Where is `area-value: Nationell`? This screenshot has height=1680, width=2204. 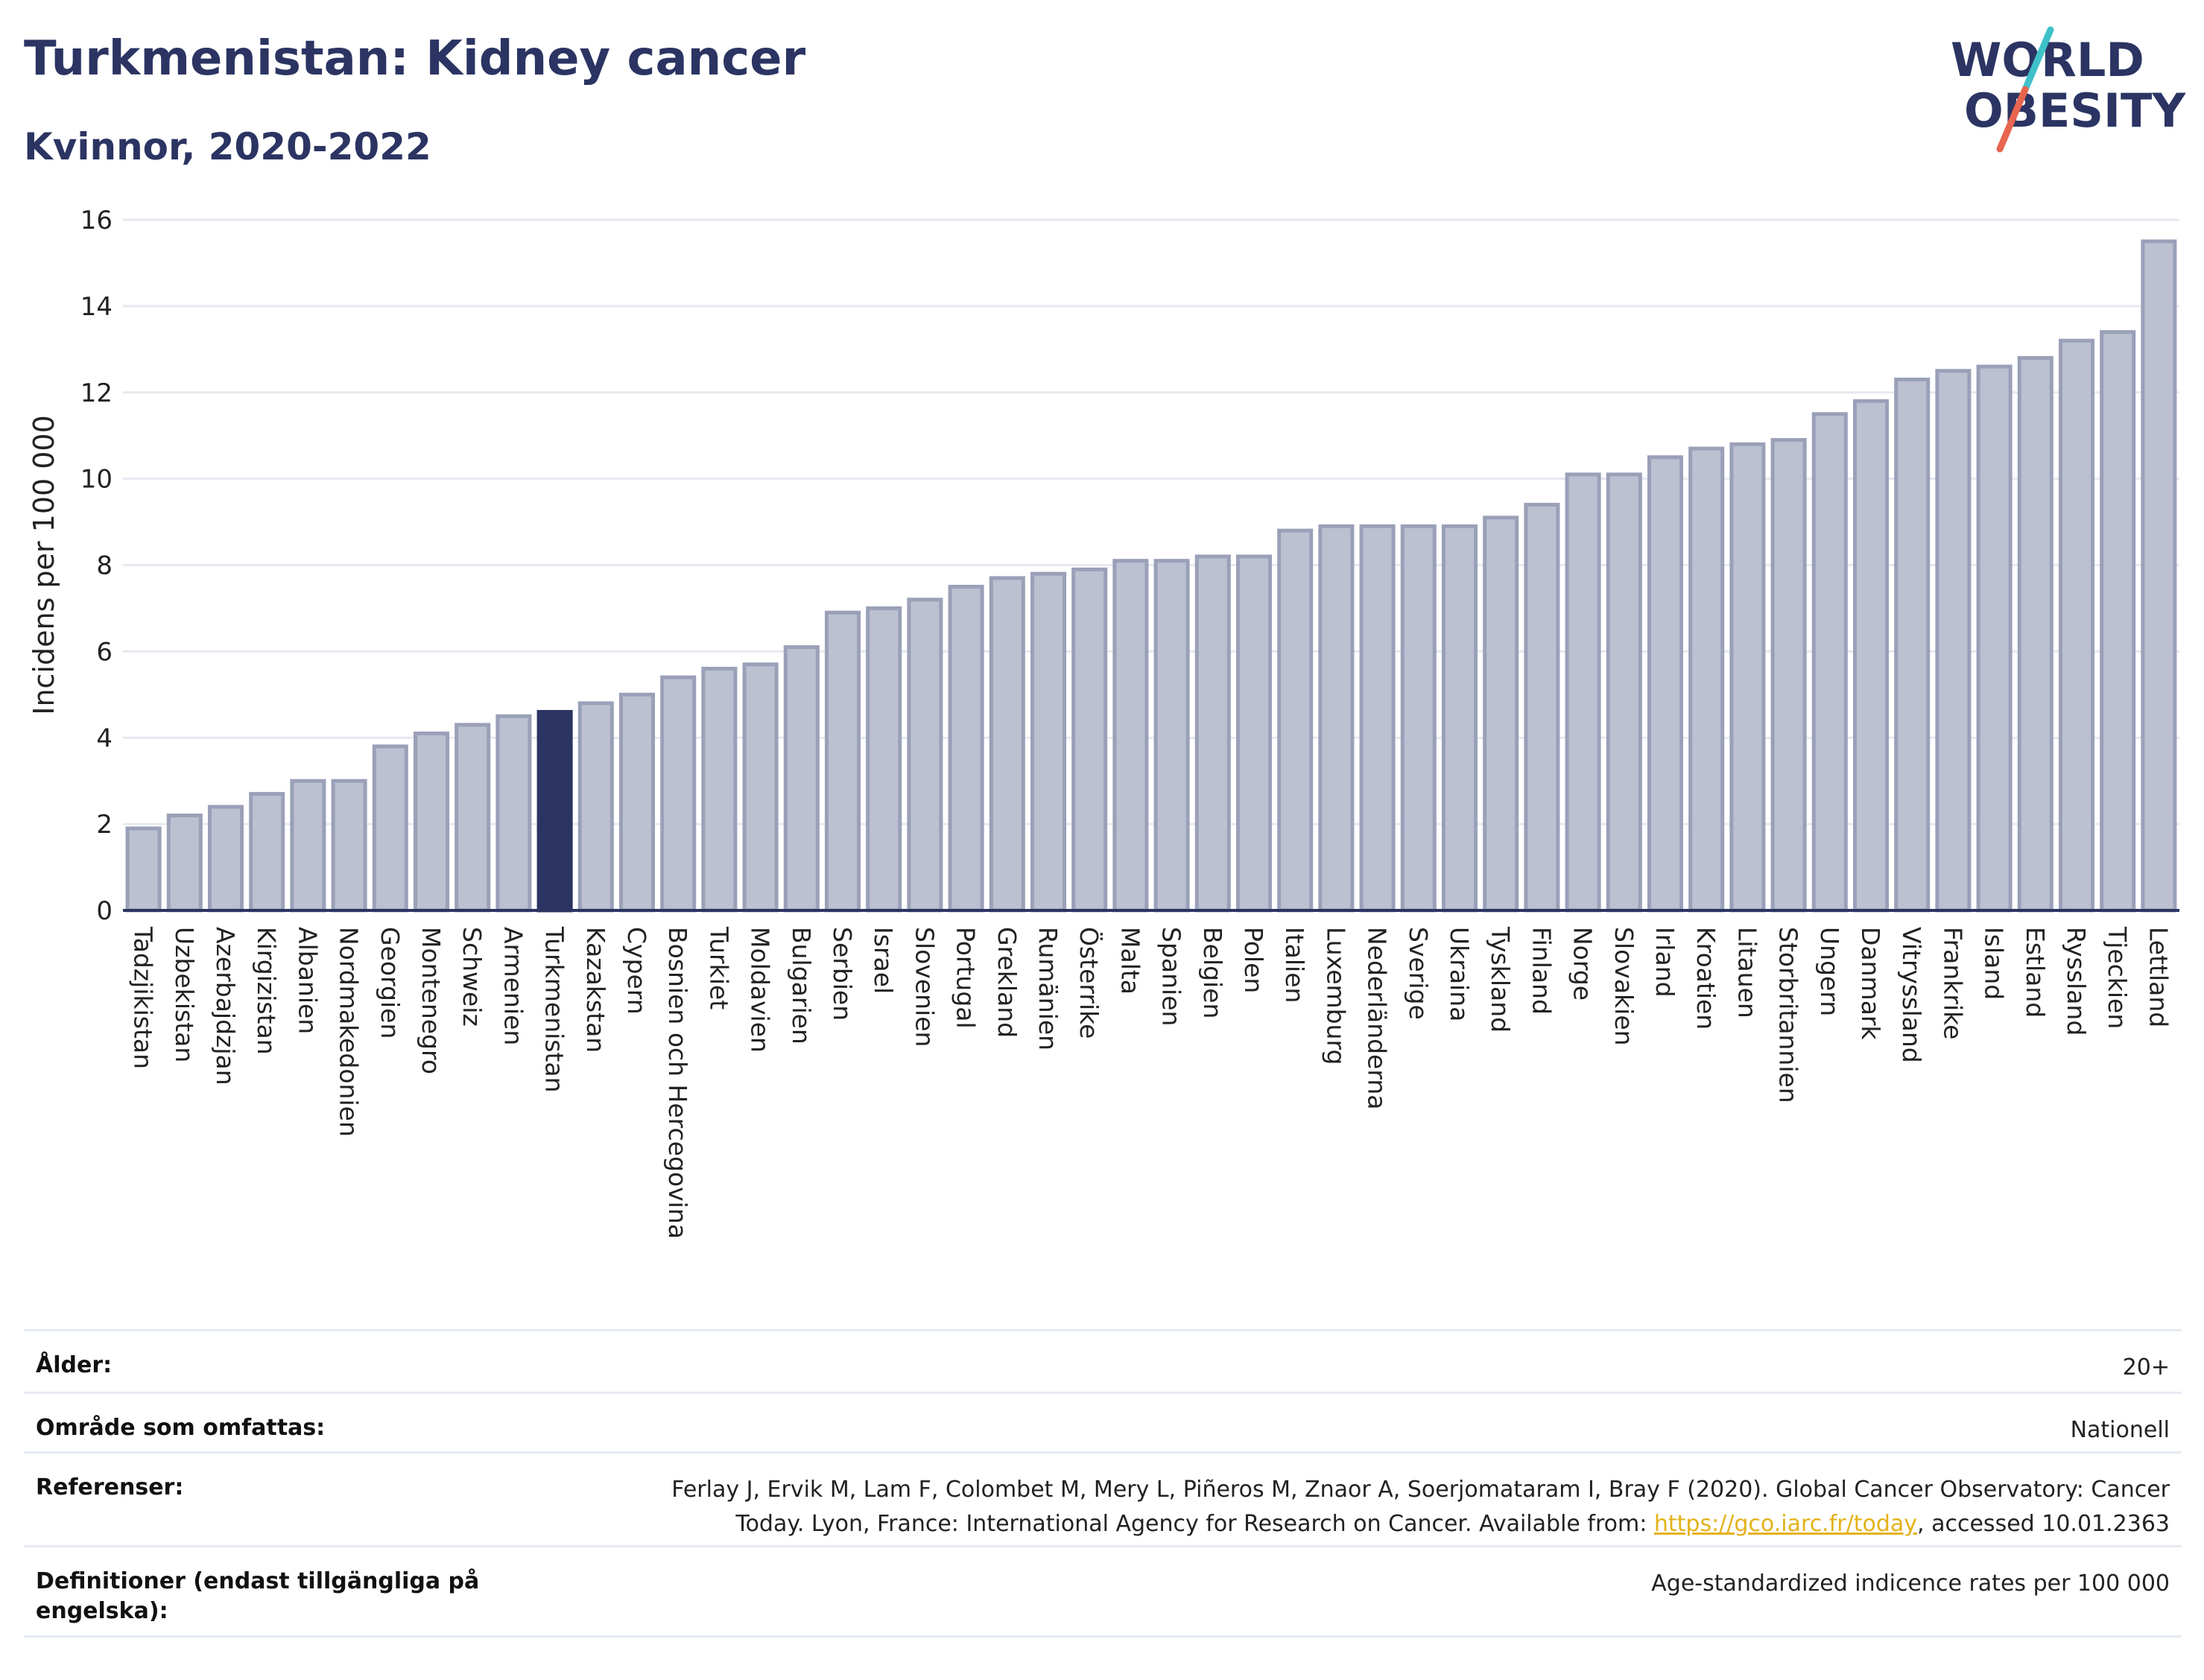
area-value: Nationell is located at coordinates (2120, 1430).